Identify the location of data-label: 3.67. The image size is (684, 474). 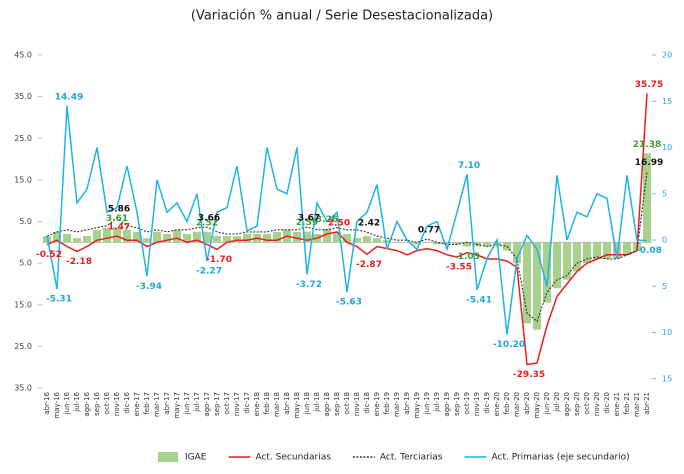
(309, 219).